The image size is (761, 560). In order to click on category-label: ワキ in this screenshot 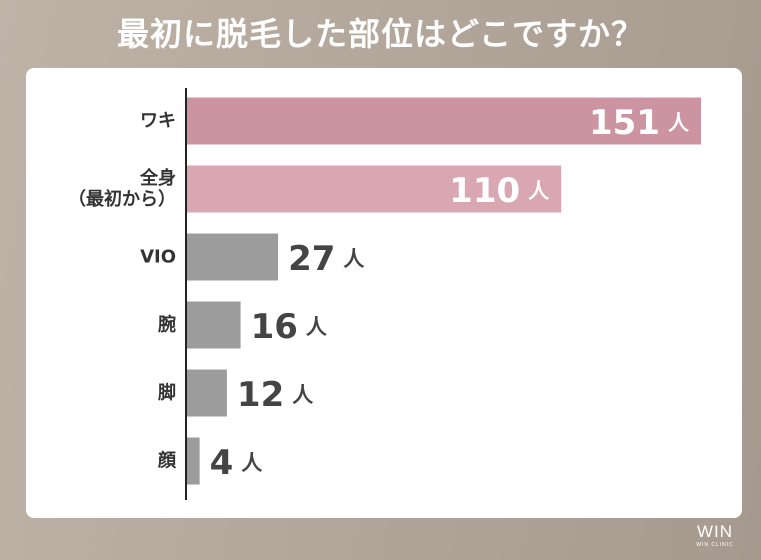, I will do `click(158, 121)`.